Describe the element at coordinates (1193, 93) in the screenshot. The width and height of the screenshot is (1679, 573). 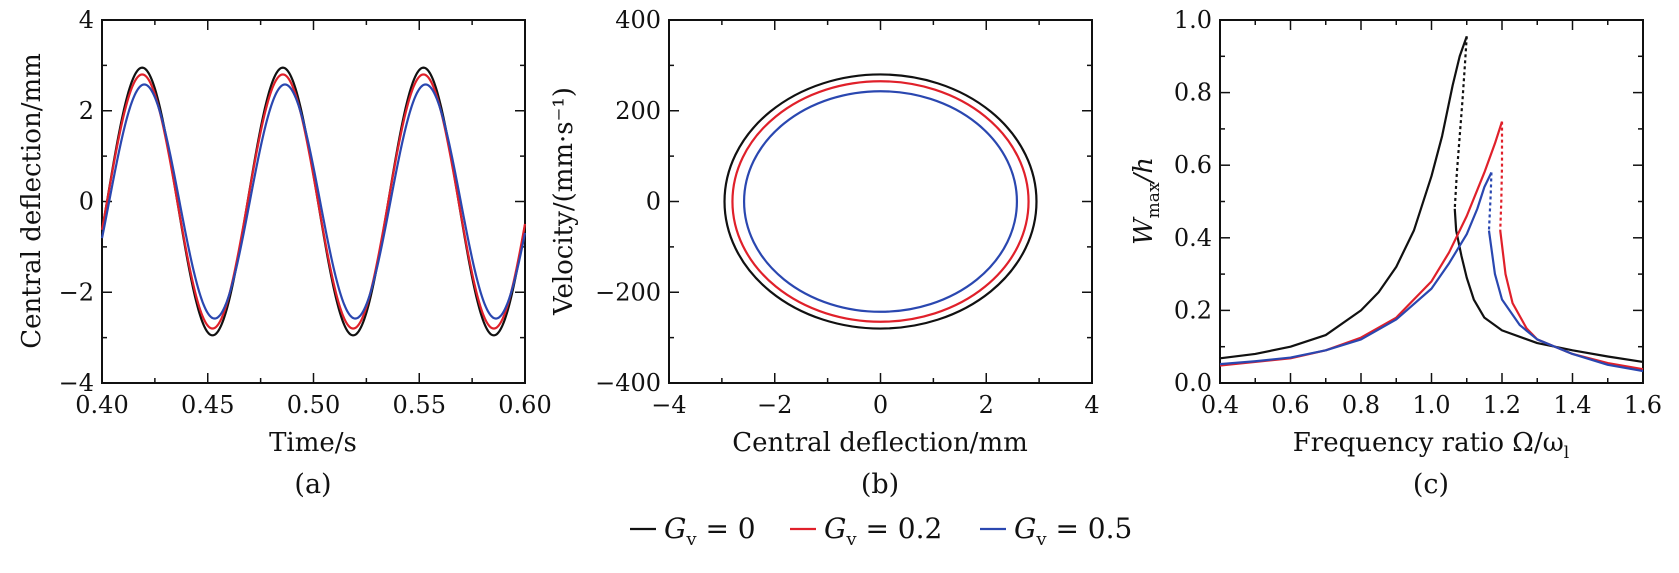
I see `y-tick-label: 0.8` at that location.